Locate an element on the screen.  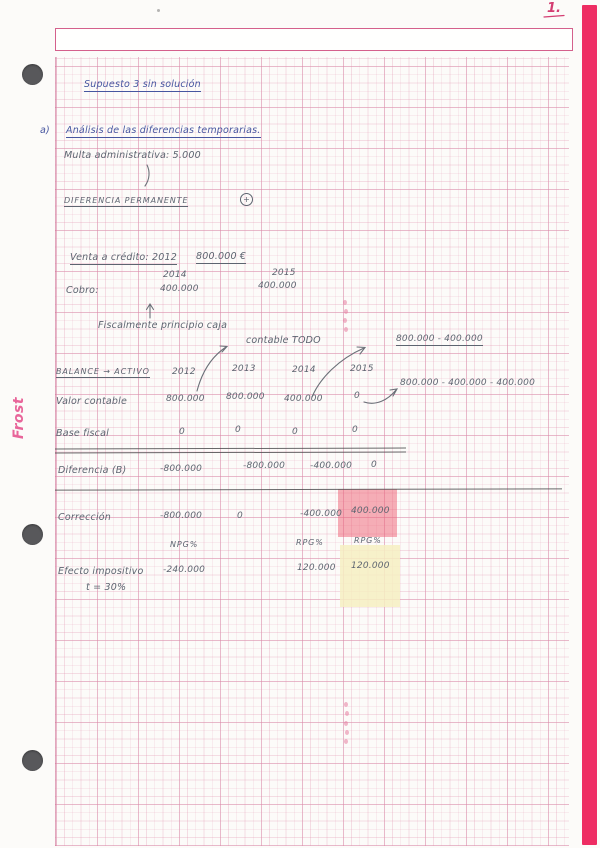
header-title-box is located at coordinates (314, 39).